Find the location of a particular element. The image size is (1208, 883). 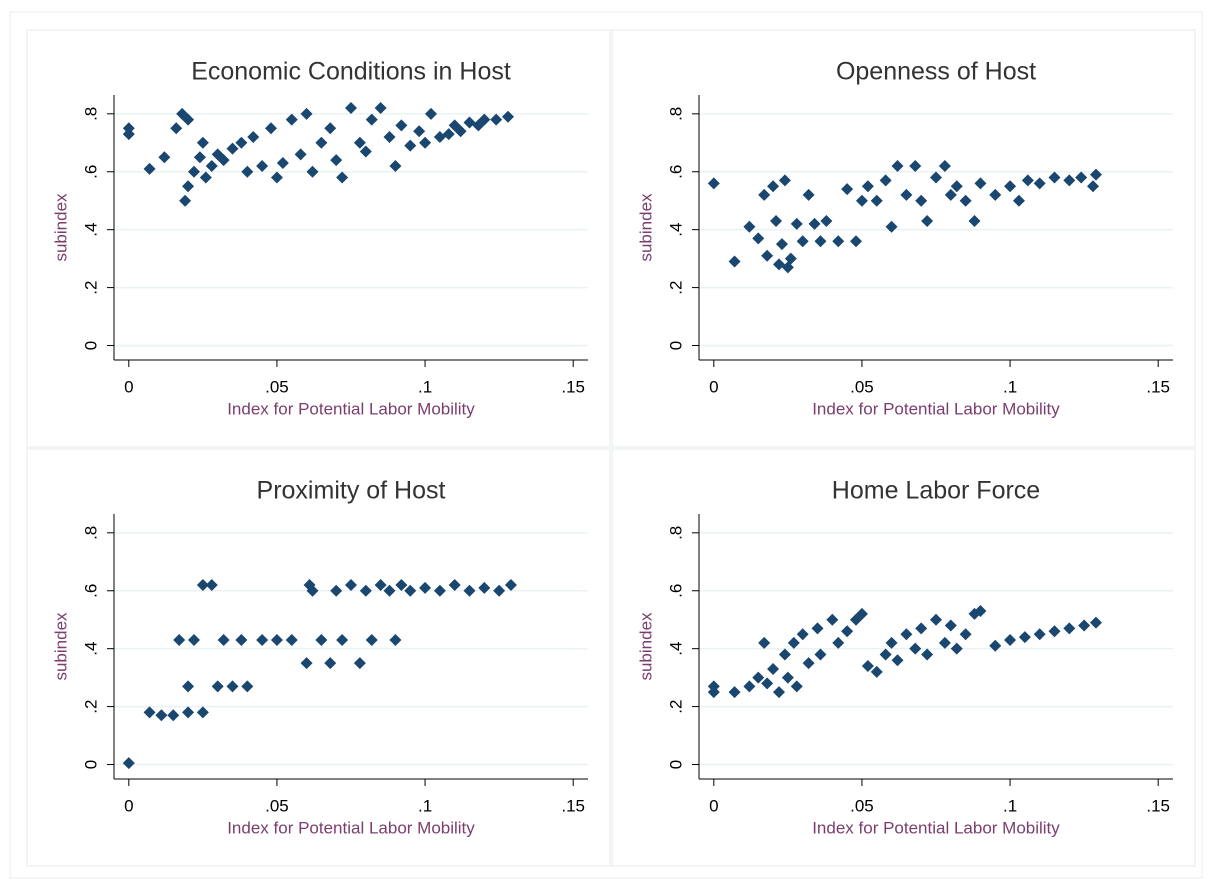

x-tick-label: .15 is located at coordinates (1158, 386).